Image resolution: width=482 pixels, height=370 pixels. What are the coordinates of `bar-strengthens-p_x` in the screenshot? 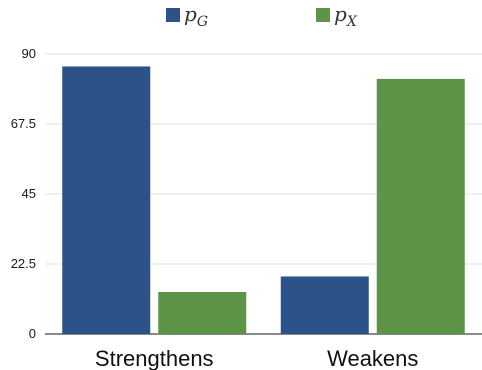 It's located at (202, 313).